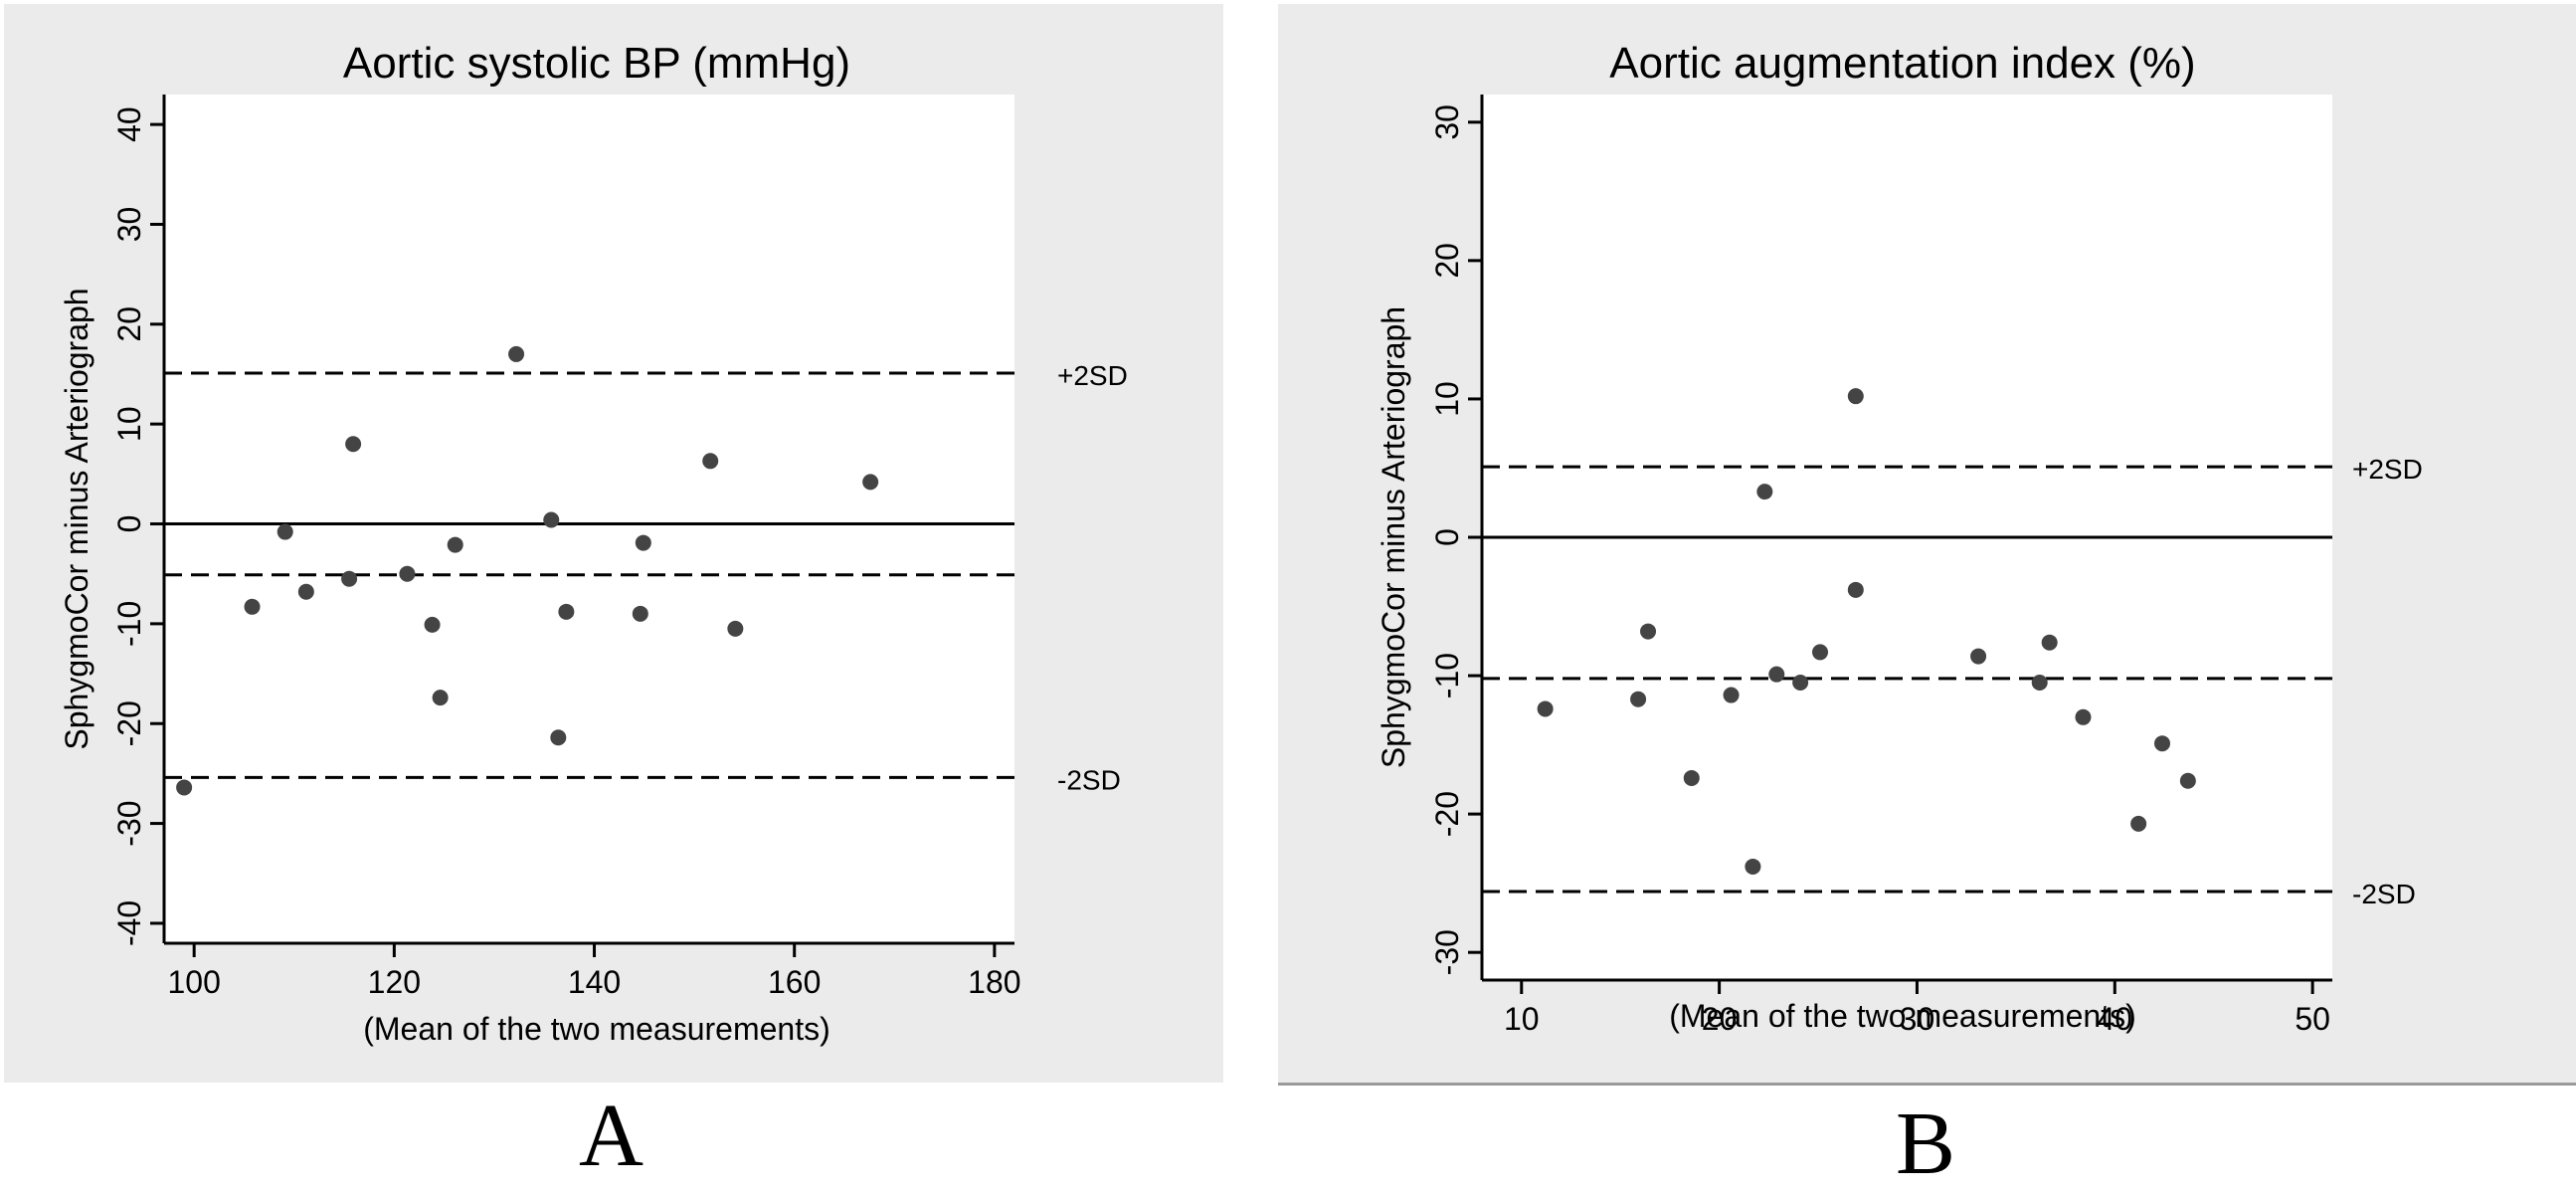 This screenshot has height=1195, width=2576. I want to click on chart-a-y-tick-label: 40, so click(129, 124).